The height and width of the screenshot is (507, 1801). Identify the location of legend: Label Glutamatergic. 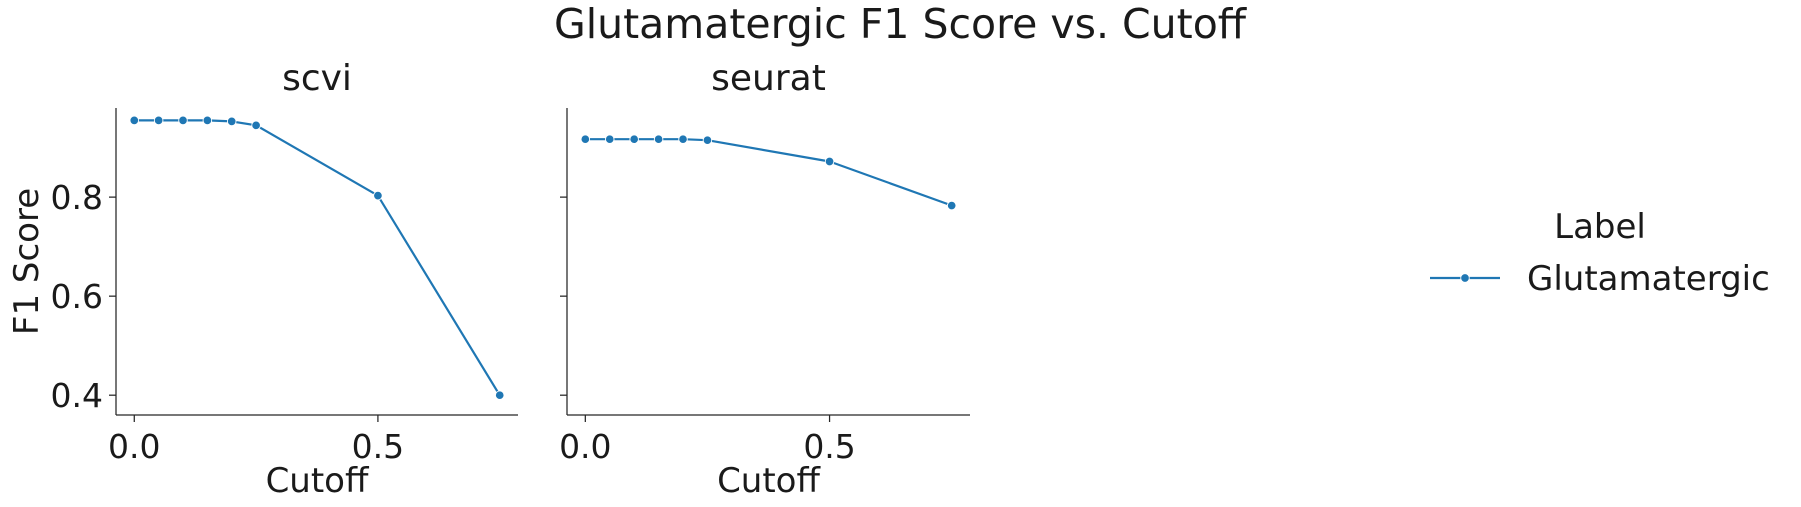
(1600, 253).